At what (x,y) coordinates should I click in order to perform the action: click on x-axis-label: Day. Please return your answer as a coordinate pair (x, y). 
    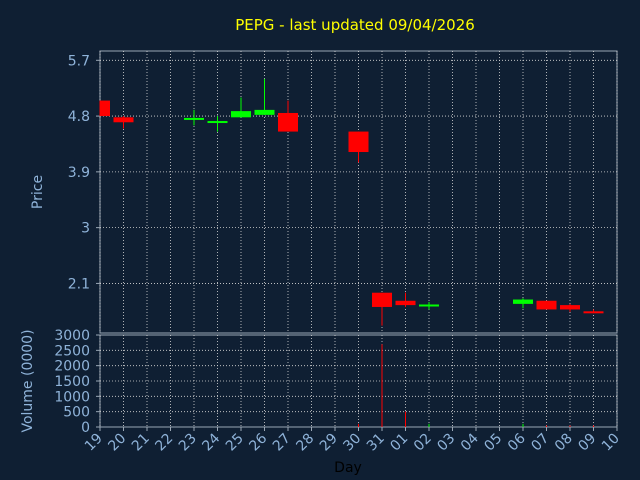
    Looking at the image, I should click on (348, 468).